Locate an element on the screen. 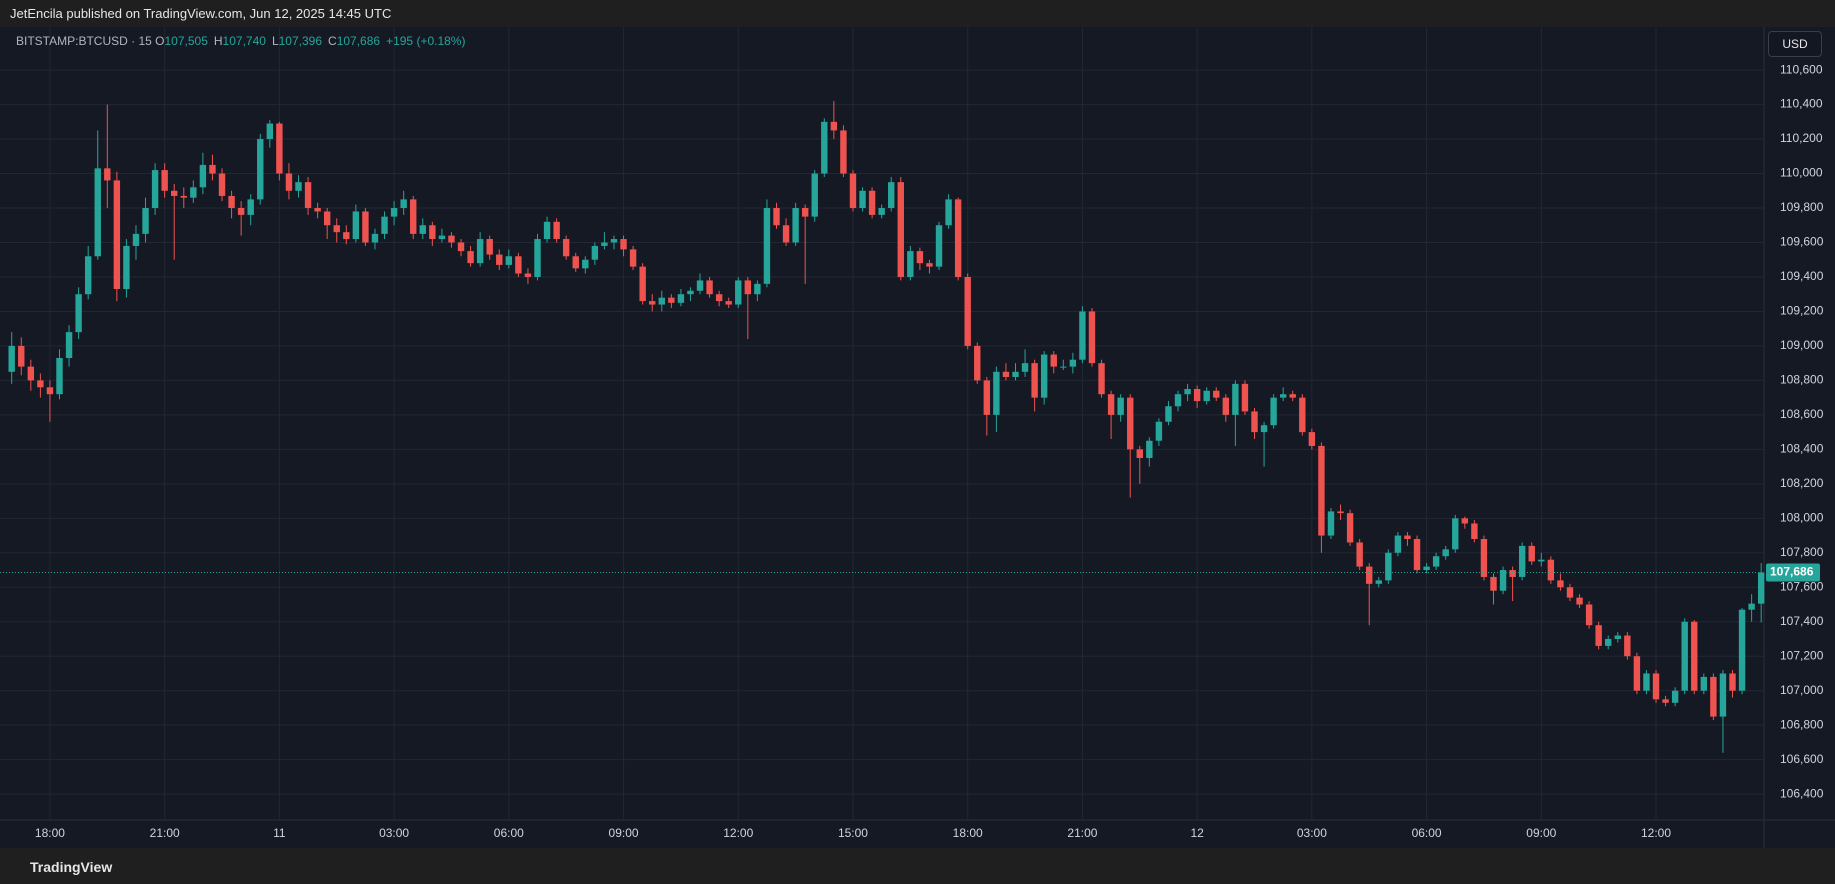 The height and width of the screenshot is (884, 1835). y-tick-label: 110,400 is located at coordinates (1801, 104).